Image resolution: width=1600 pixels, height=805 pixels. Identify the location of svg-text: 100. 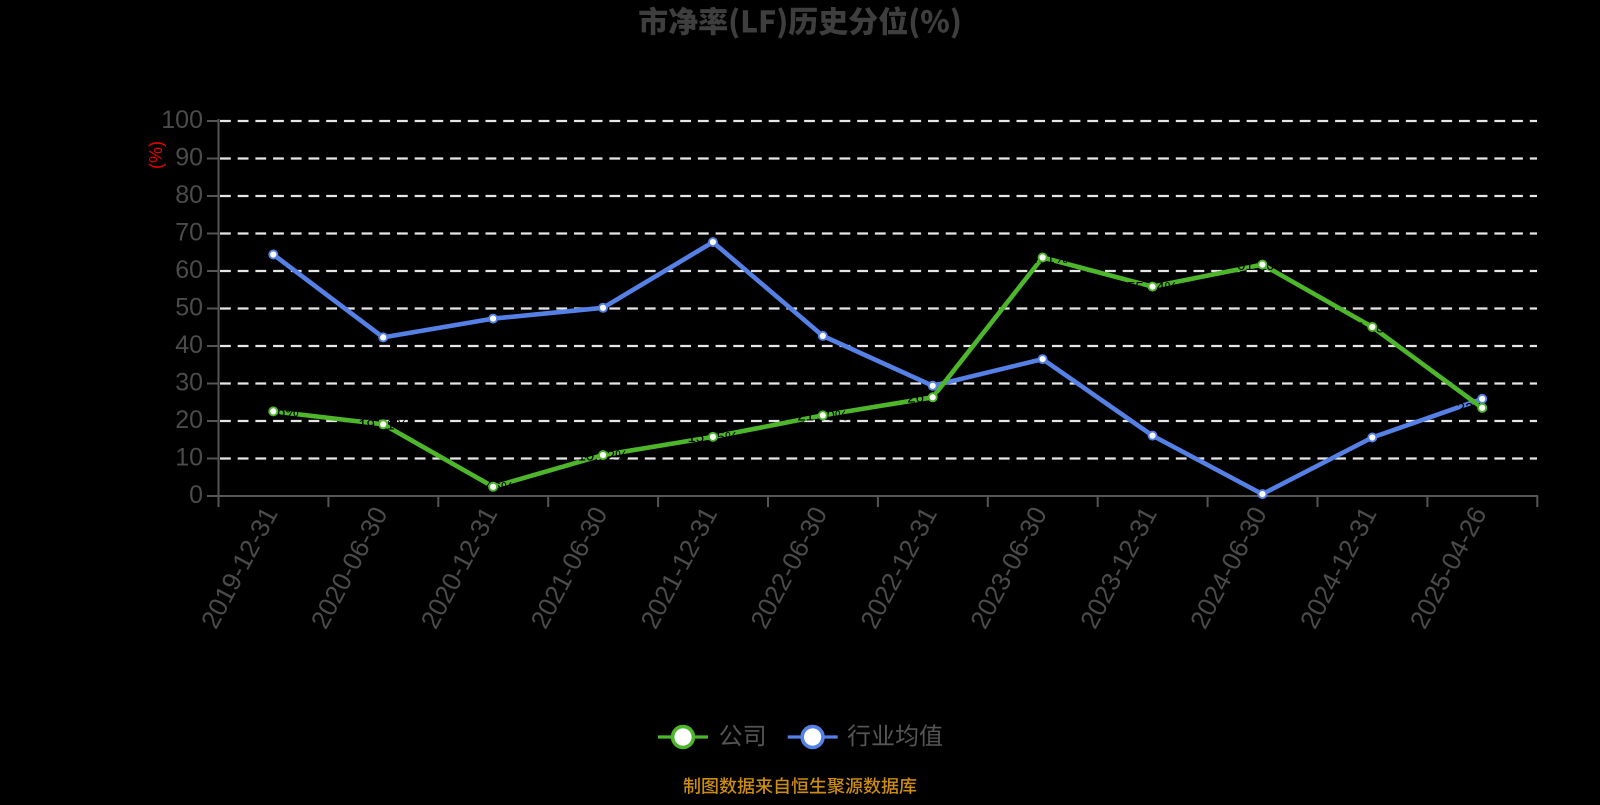
(182, 120).